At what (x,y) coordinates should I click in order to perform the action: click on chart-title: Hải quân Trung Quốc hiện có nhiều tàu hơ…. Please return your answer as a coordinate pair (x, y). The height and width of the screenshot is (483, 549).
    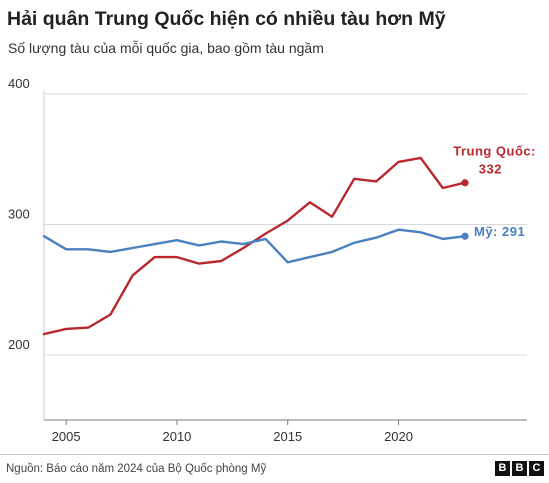
    Looking at the image, I should click on (226, 19).